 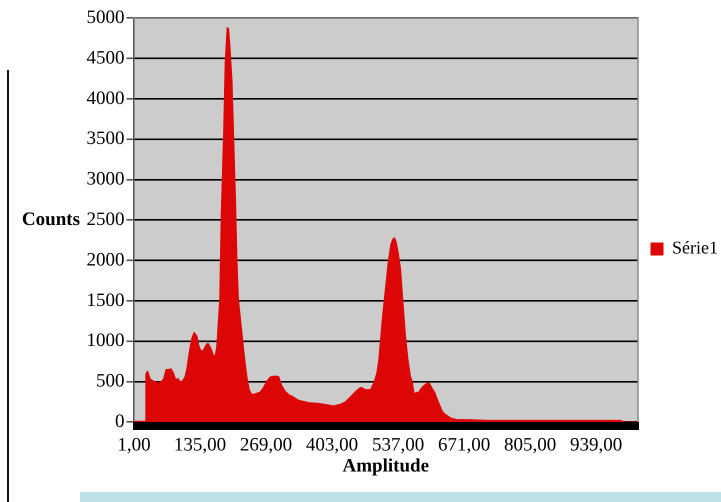 I want to click on x-tick-label: 403,00, so click(x=332, y=445).